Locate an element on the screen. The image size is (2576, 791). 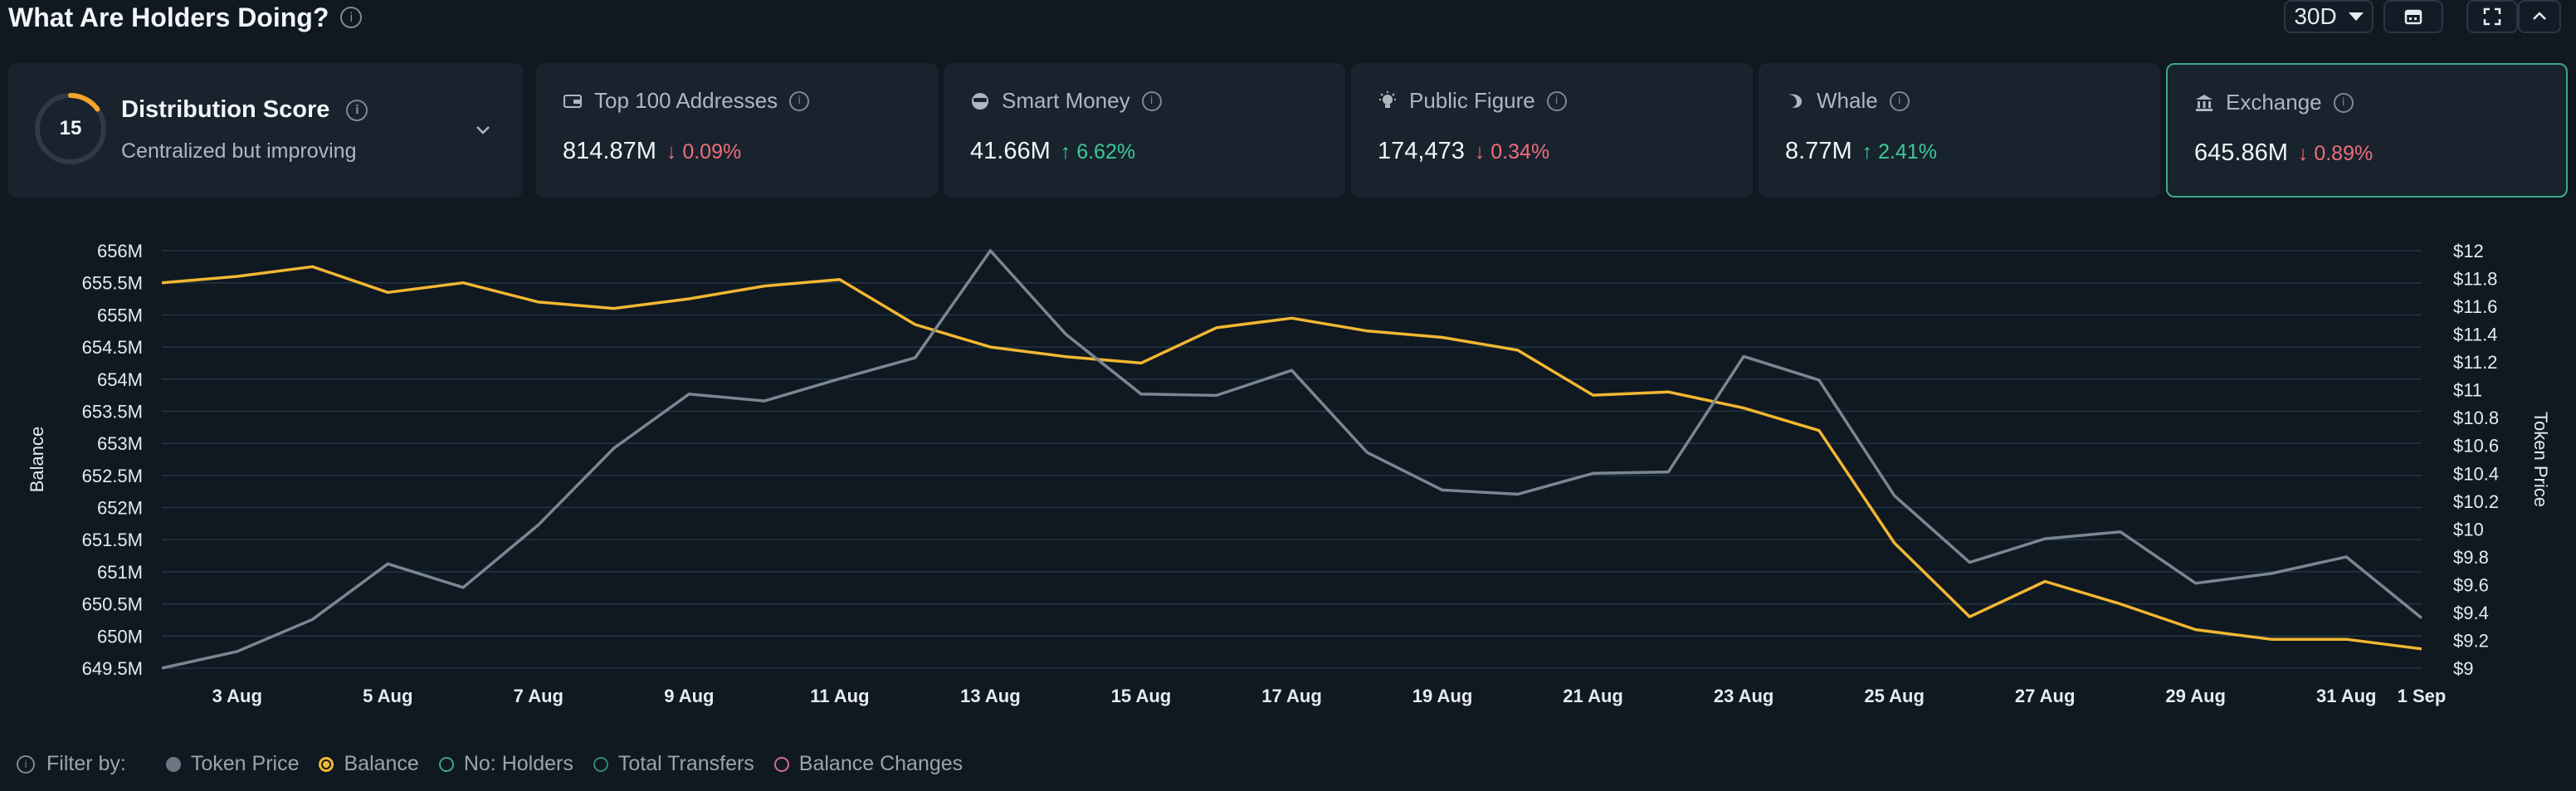
distribution-subtitle: Centralized but improving is located at coordinates (239, 151).